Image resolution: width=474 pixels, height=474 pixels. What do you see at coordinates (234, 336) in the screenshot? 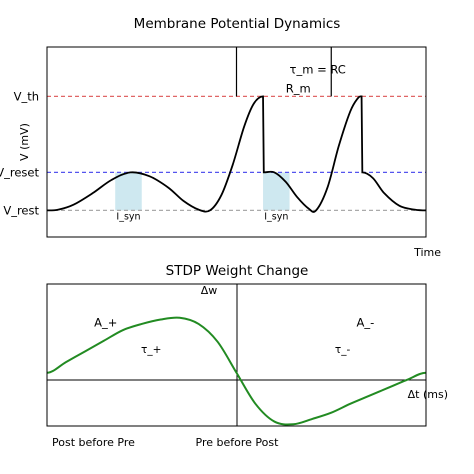
I see `stdp-annotations: A_+ τ_+ A_- τ_-` at bounding box center [234, 336].